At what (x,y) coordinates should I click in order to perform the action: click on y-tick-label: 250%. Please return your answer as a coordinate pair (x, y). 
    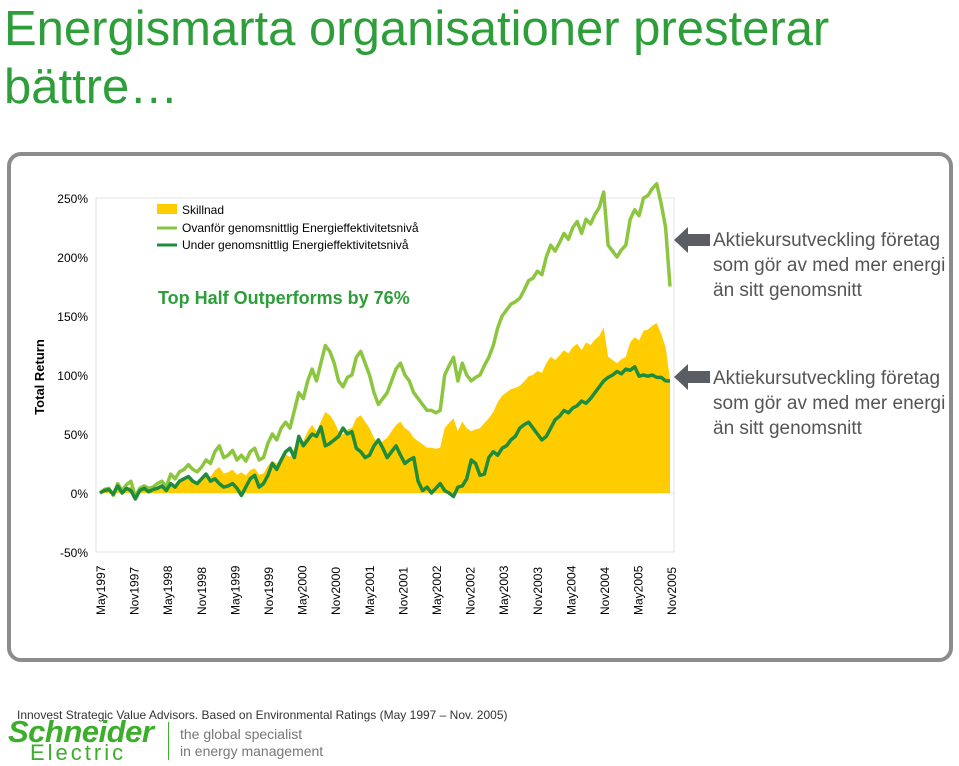
    Looking at the image, I should click on (72, 199).